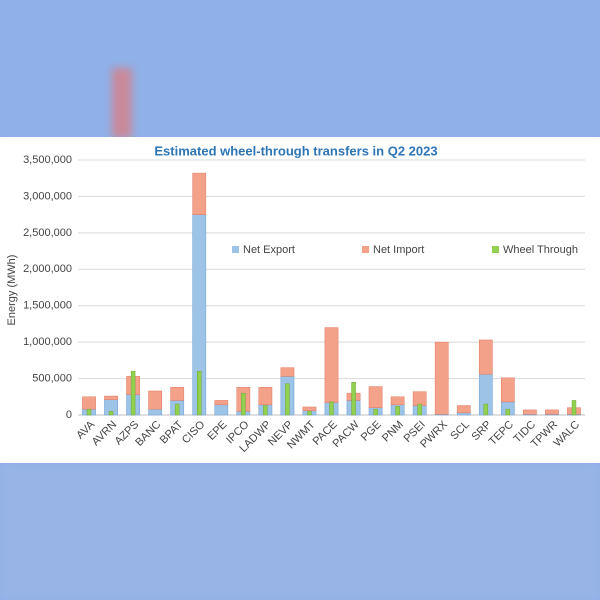 The width and height of the screenshot is (600, 600). Describe the element at coordinates (47, 196) in the screenshot. I see `y-tick-label: 3,000,000` at that location.